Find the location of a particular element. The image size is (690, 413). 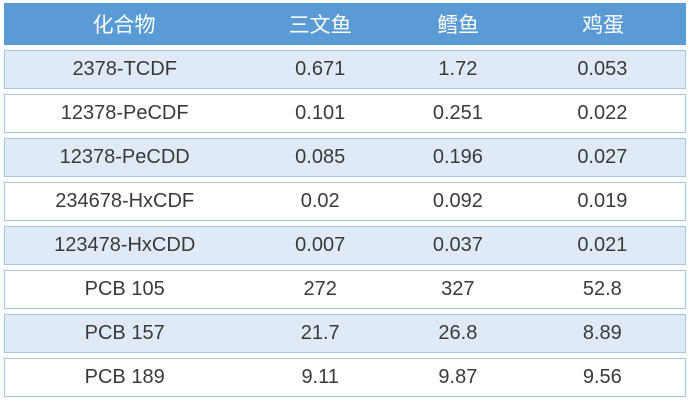

table-cell: 0.02 is located at coordinates (320, 201).